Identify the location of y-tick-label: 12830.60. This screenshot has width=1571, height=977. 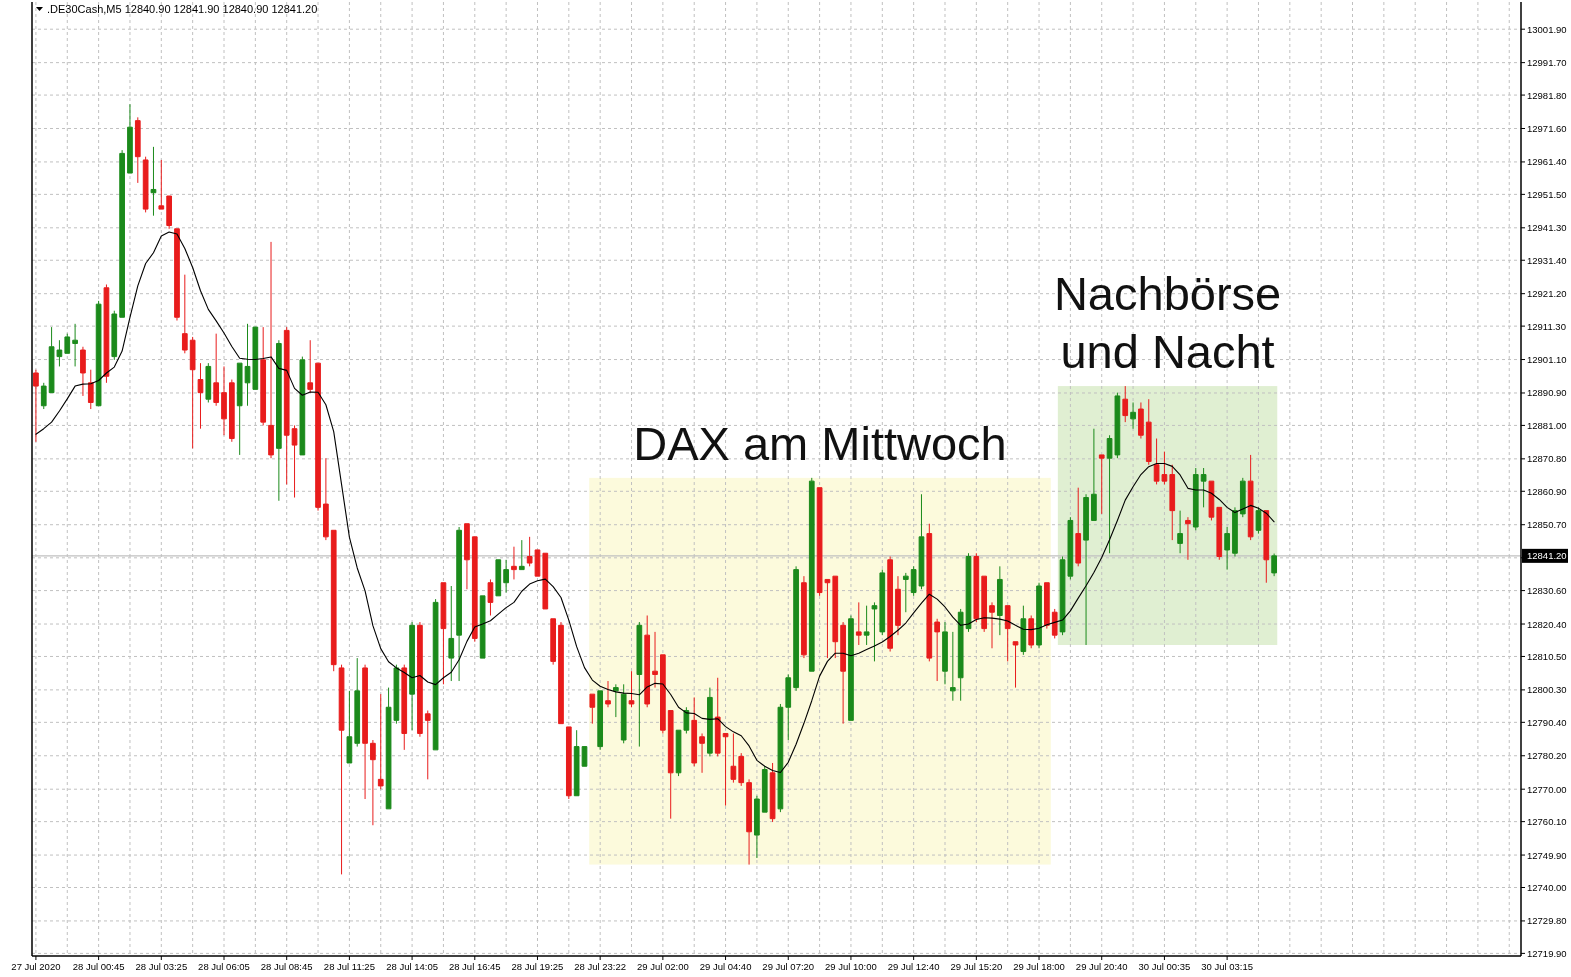
(1547, 591).